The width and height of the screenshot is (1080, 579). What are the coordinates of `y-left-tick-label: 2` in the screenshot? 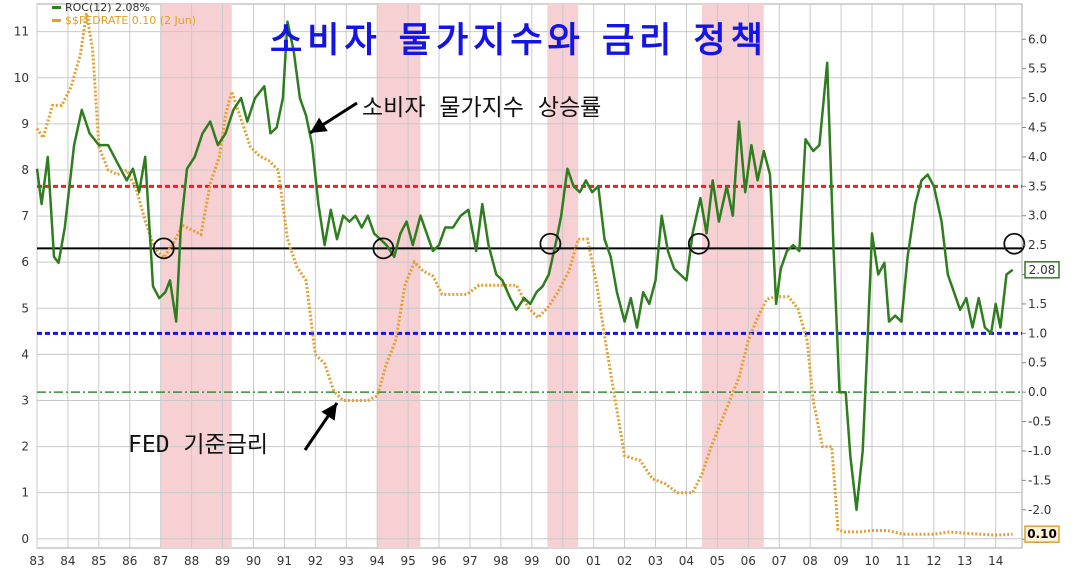 It's located at (25, 447).